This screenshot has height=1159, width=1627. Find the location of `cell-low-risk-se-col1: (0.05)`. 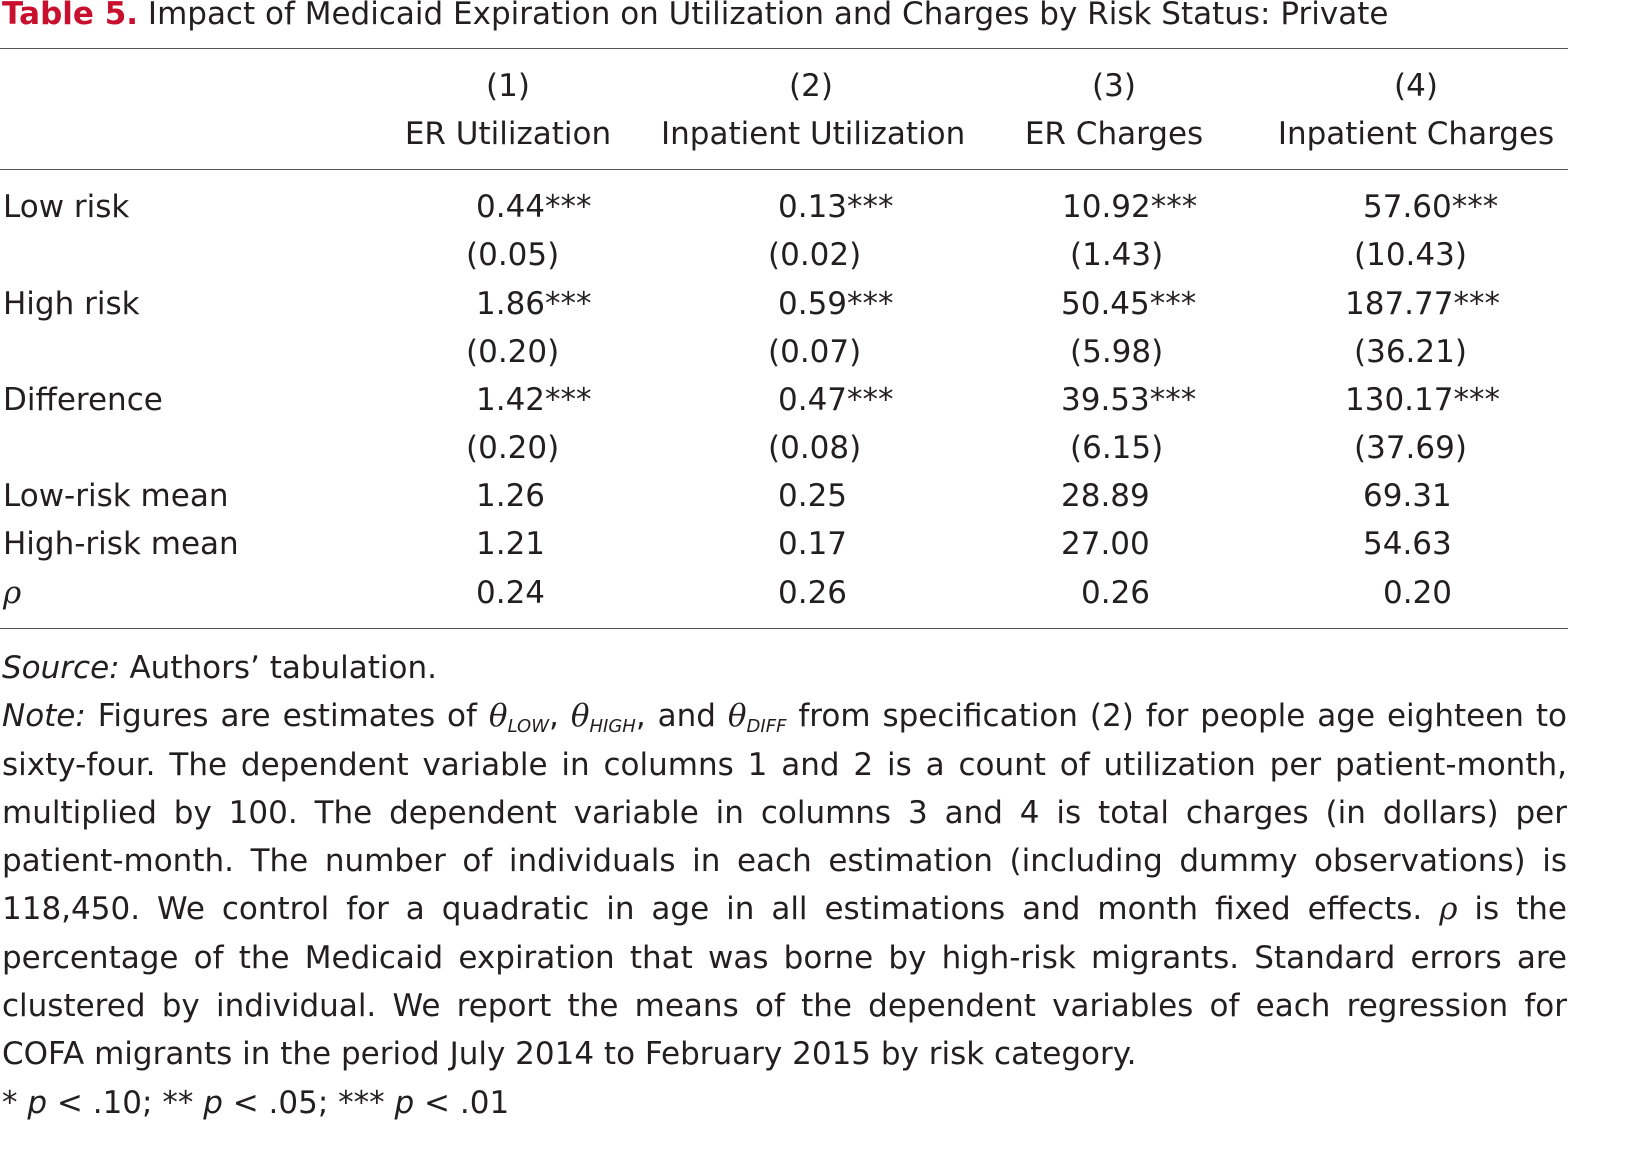

cell-low-risk-se-col1: (0.05) is located at coordinates (513, 255).